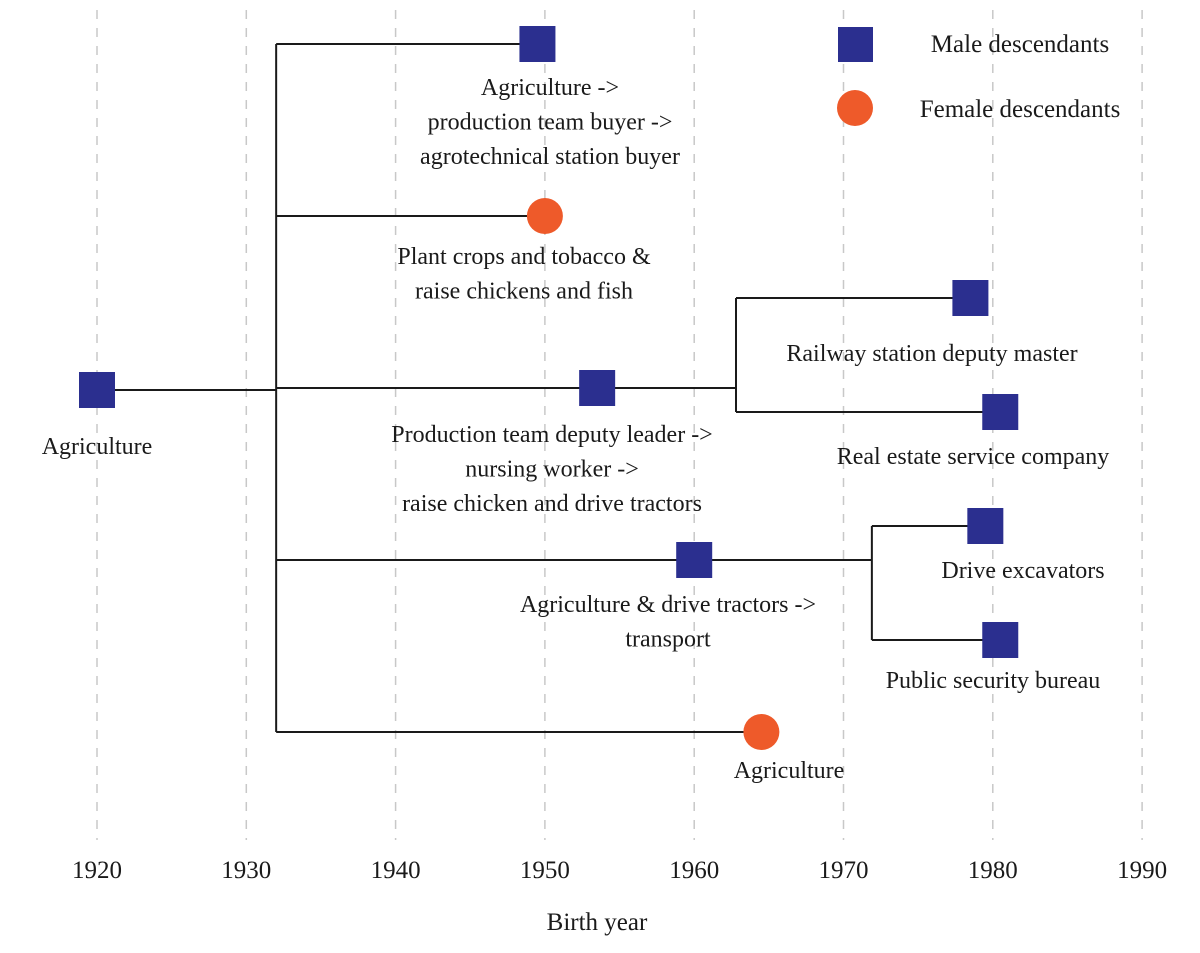 Image resolution: width=1200 pixels, height=953 pixels. Describe the element at coordinates (246, 870) in the screenshot. I see `tick-label-1930: 1930` at that location.